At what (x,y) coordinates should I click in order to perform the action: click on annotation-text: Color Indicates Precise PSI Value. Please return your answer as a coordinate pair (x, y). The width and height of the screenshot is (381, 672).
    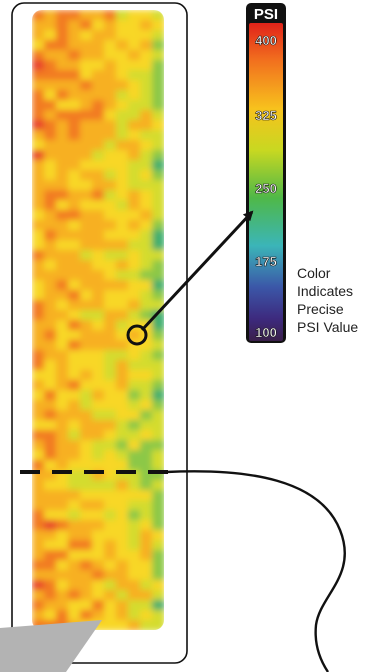
    Looking at the image, I should click on (339, 300).